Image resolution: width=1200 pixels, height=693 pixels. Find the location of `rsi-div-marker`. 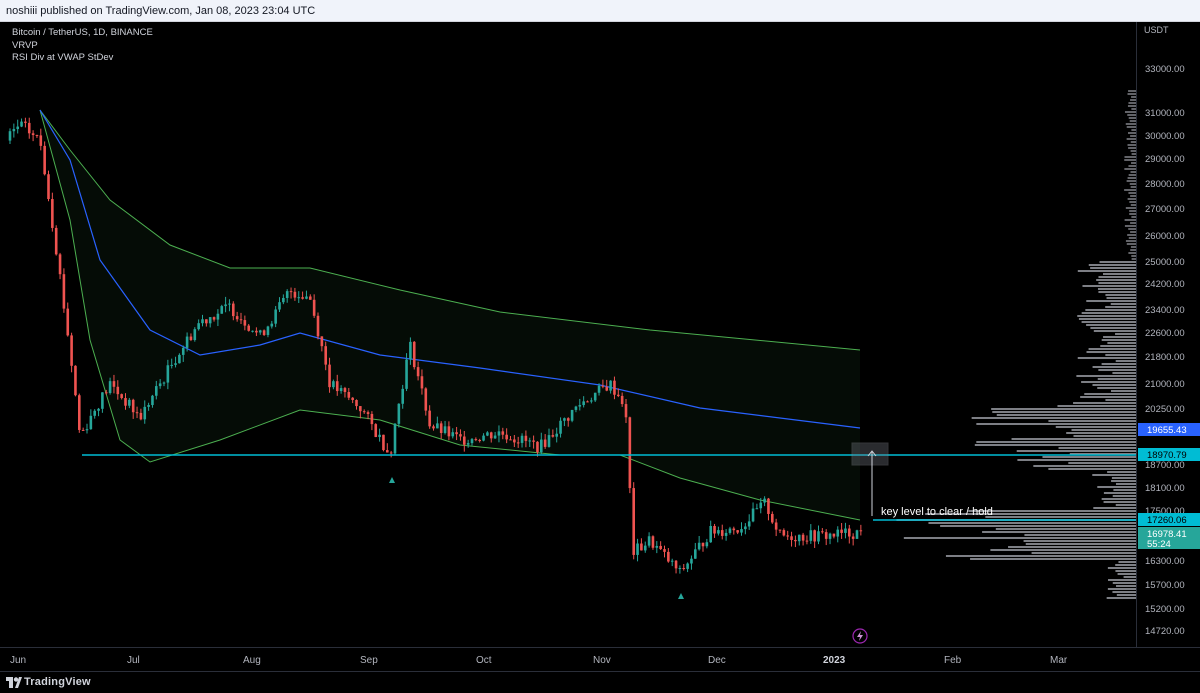

rsi-div-marker is located at coordinates (392, 480).